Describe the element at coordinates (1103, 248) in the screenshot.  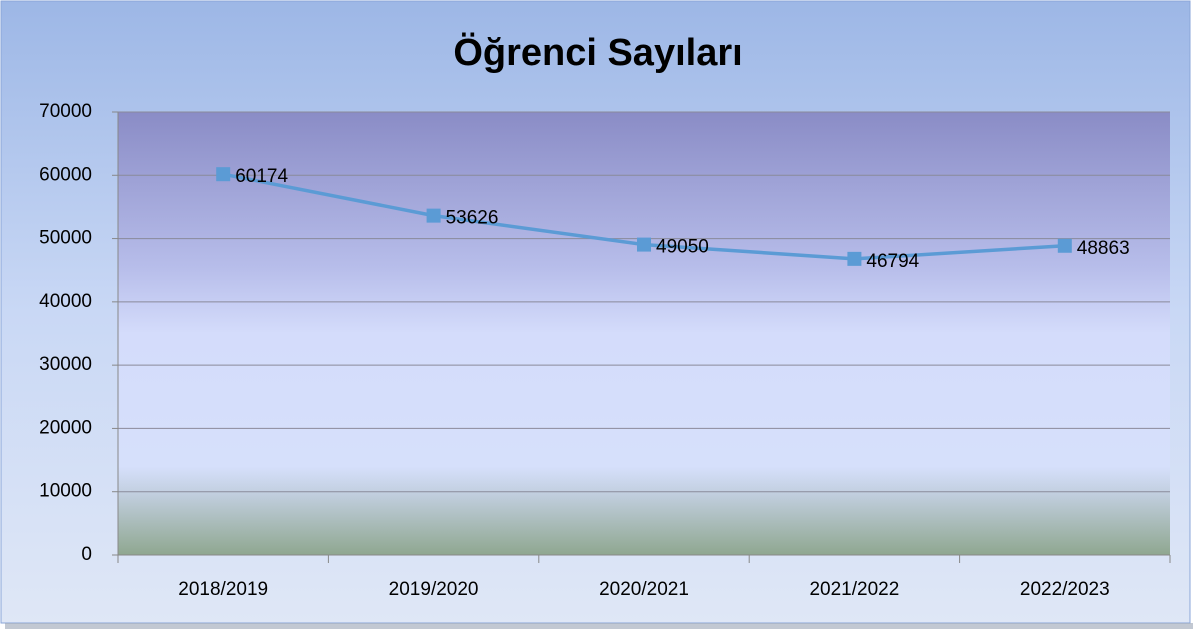
I see `data-label: 48863` at that location.